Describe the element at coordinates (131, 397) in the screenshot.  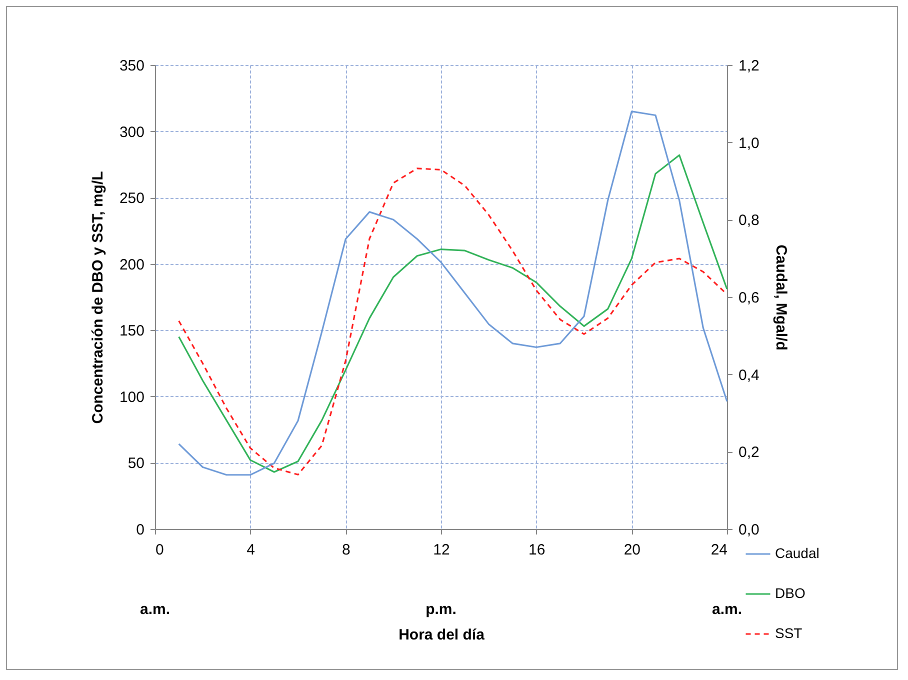
I see `y-tick-label: 100` at that location.